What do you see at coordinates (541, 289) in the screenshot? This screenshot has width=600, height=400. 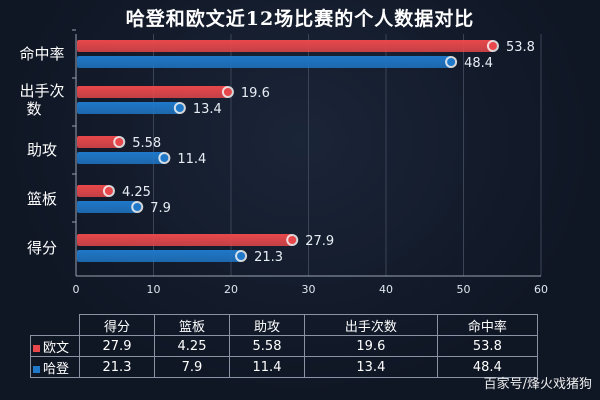 I see `x-tick-label: 60` at bounding box center [541, 289].